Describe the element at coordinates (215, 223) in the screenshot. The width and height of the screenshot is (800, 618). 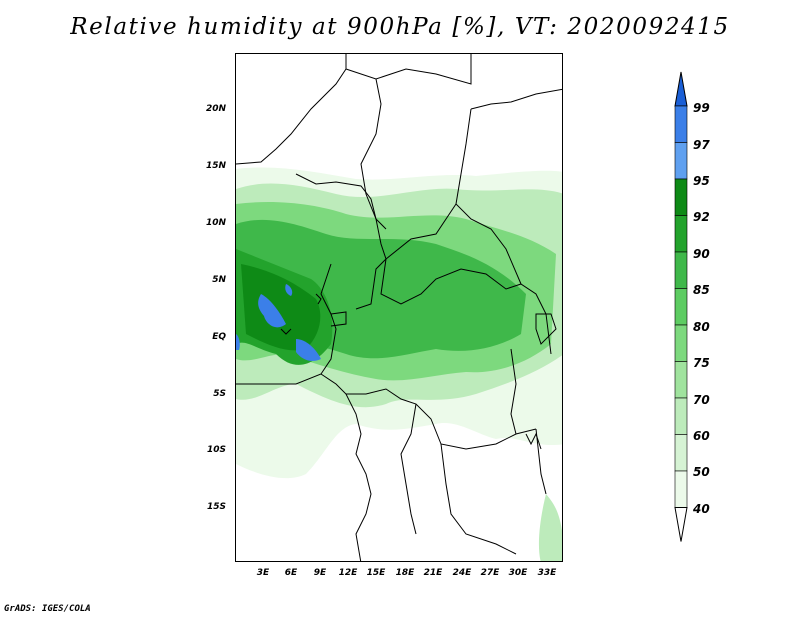
I see `lat-label-10n: 10N` at that location.